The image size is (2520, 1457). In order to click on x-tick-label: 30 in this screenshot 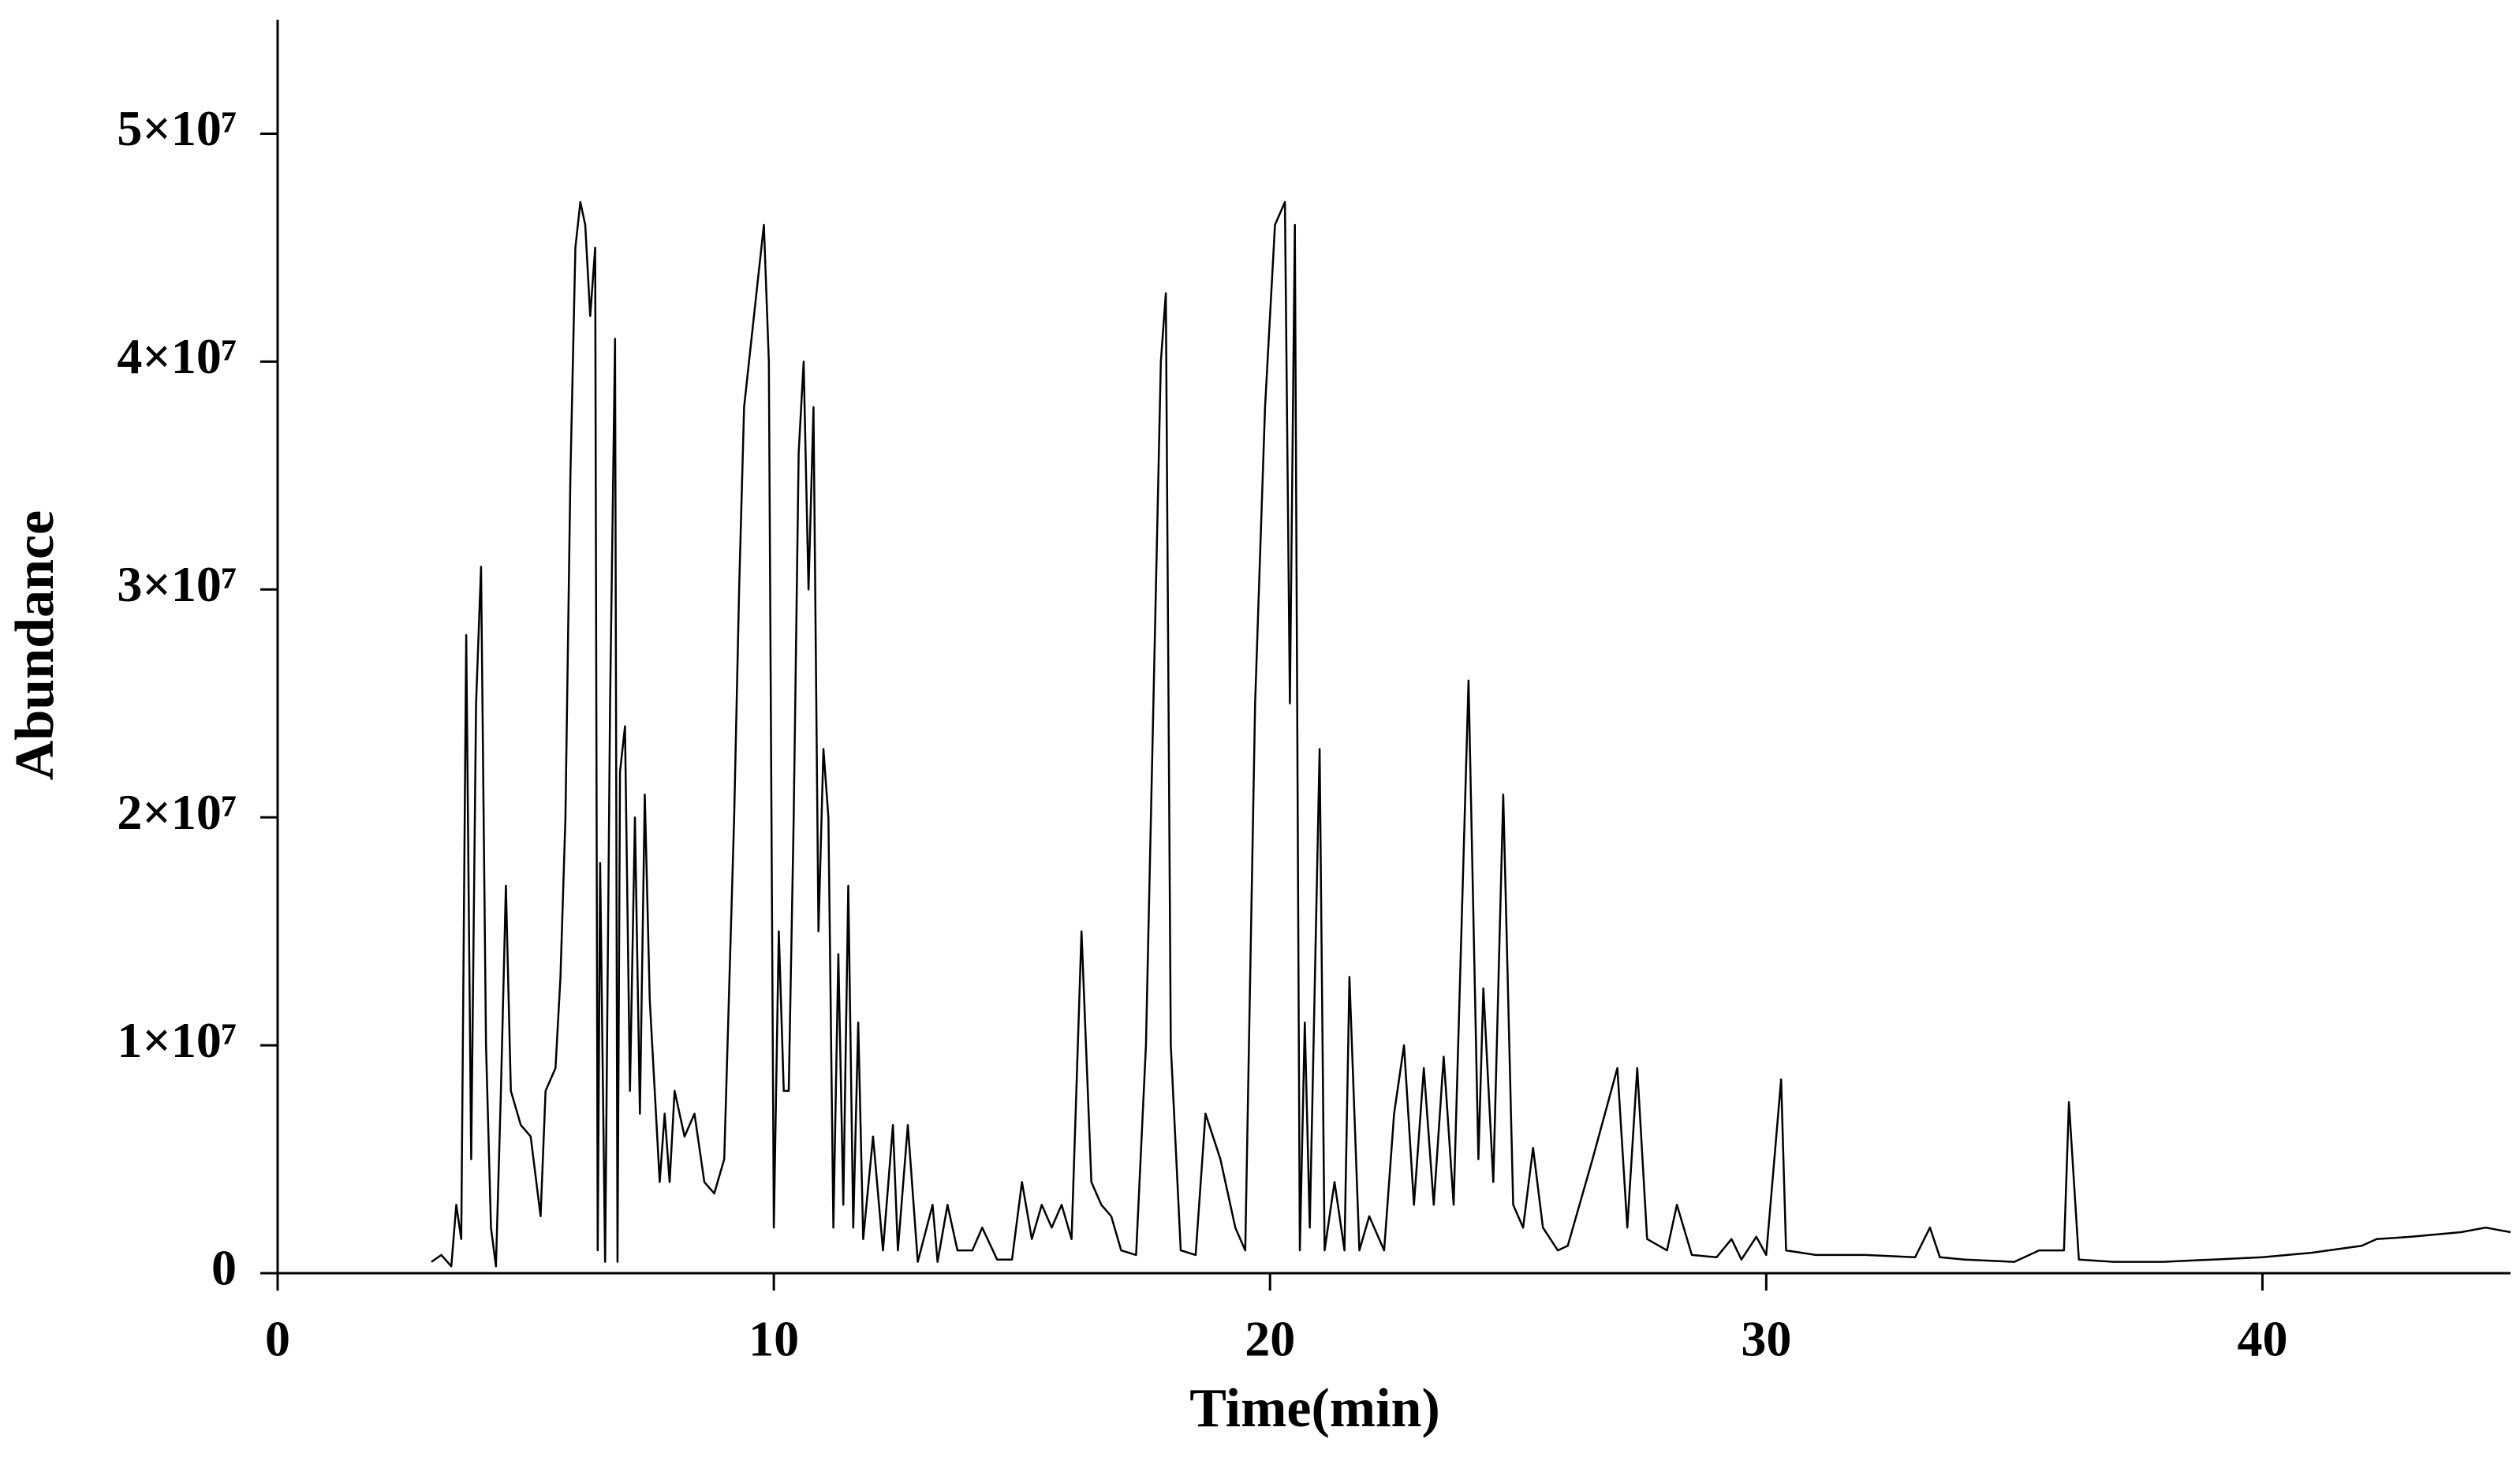, I will do `click(1766, 1339)`.